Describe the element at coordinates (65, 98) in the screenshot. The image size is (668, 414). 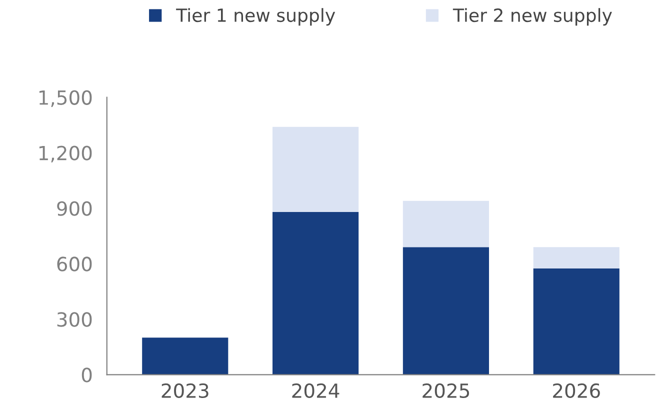
I see `y-tick-label: 1,500` at that location.